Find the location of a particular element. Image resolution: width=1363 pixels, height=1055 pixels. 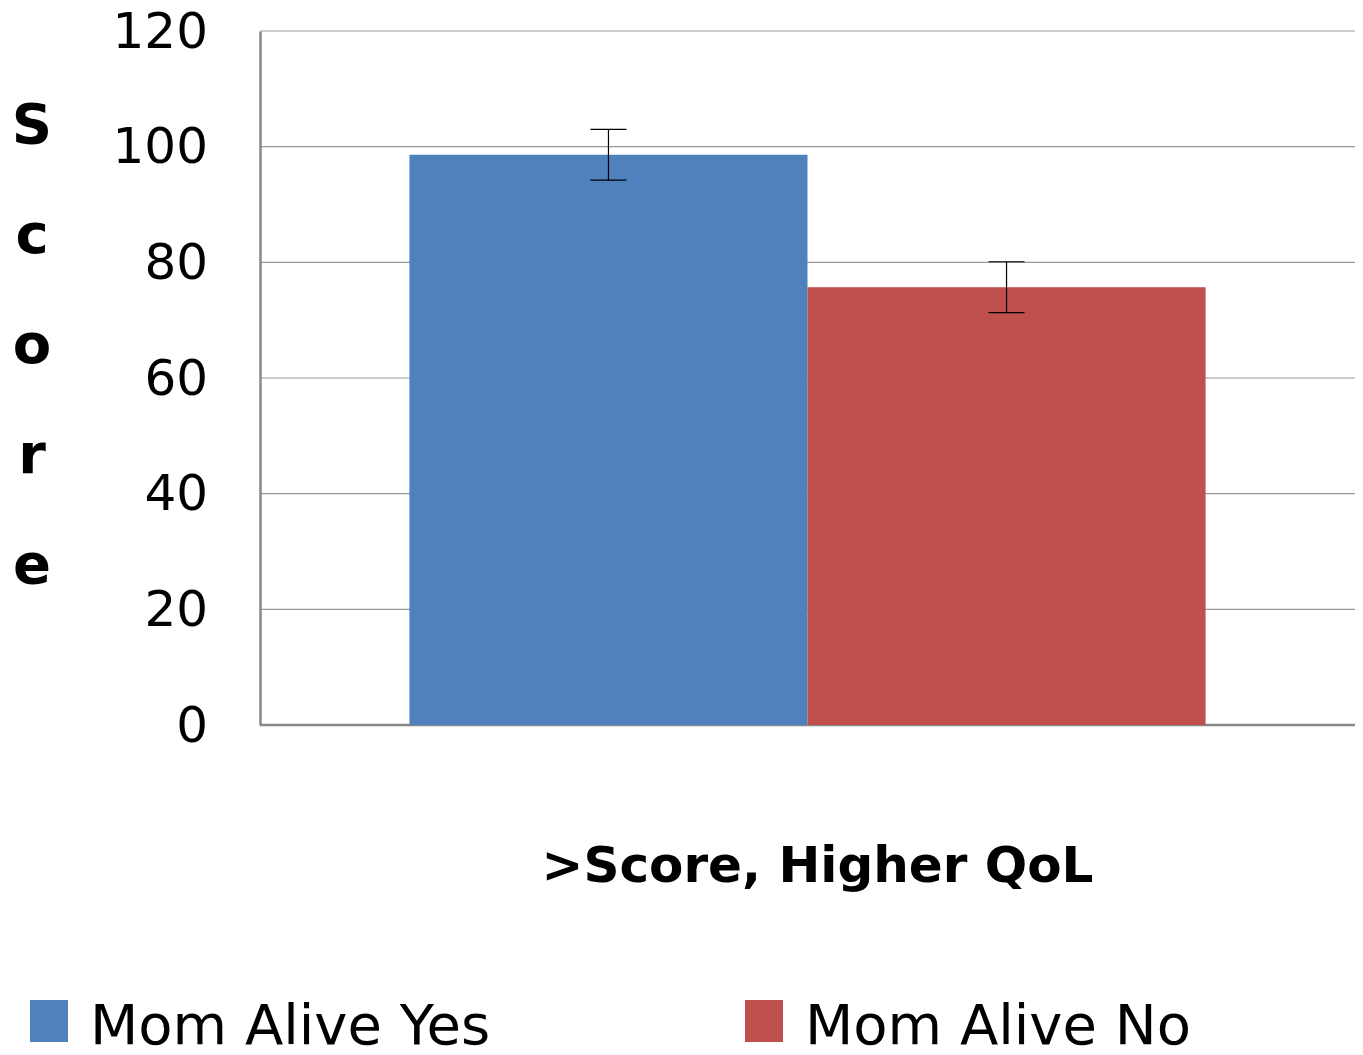

y-tick-label: 20 is located at coordinates (176, 608).